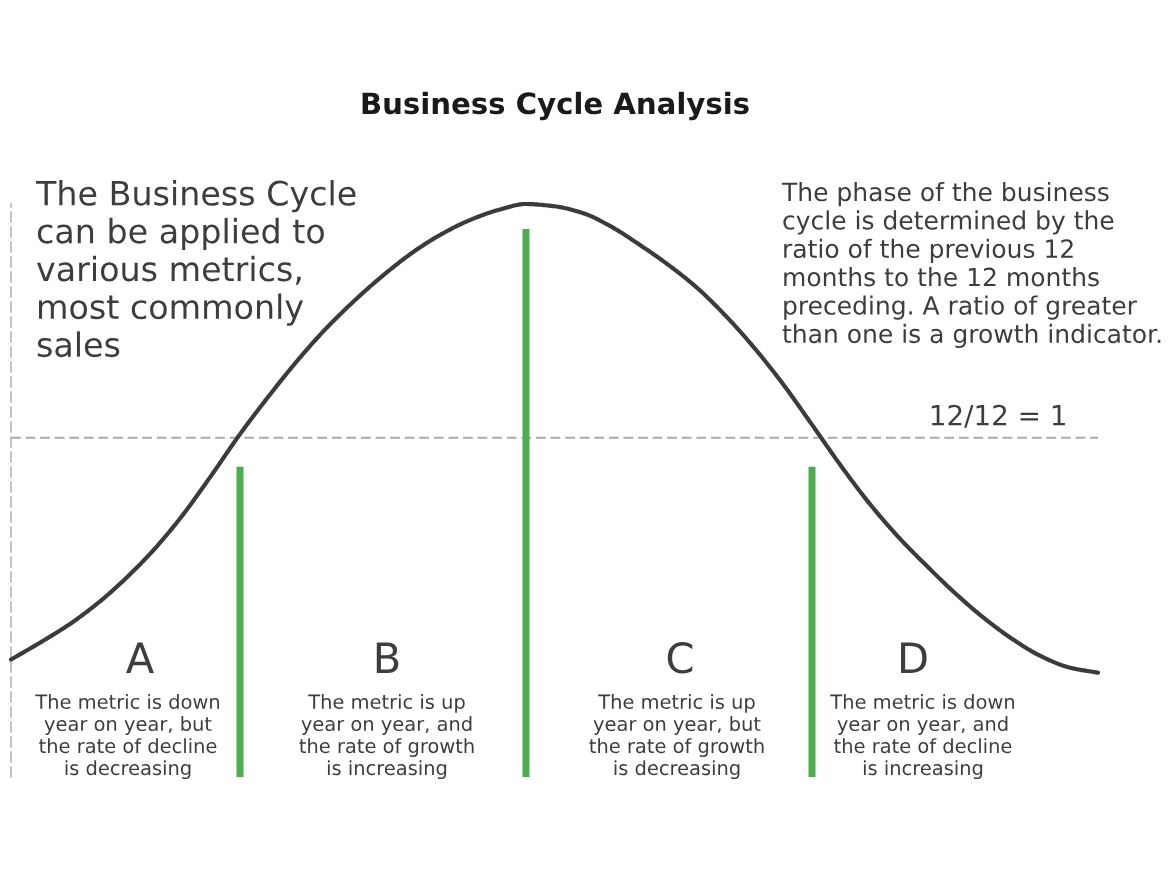  I want to click on annotation: C, so click(680, 658).